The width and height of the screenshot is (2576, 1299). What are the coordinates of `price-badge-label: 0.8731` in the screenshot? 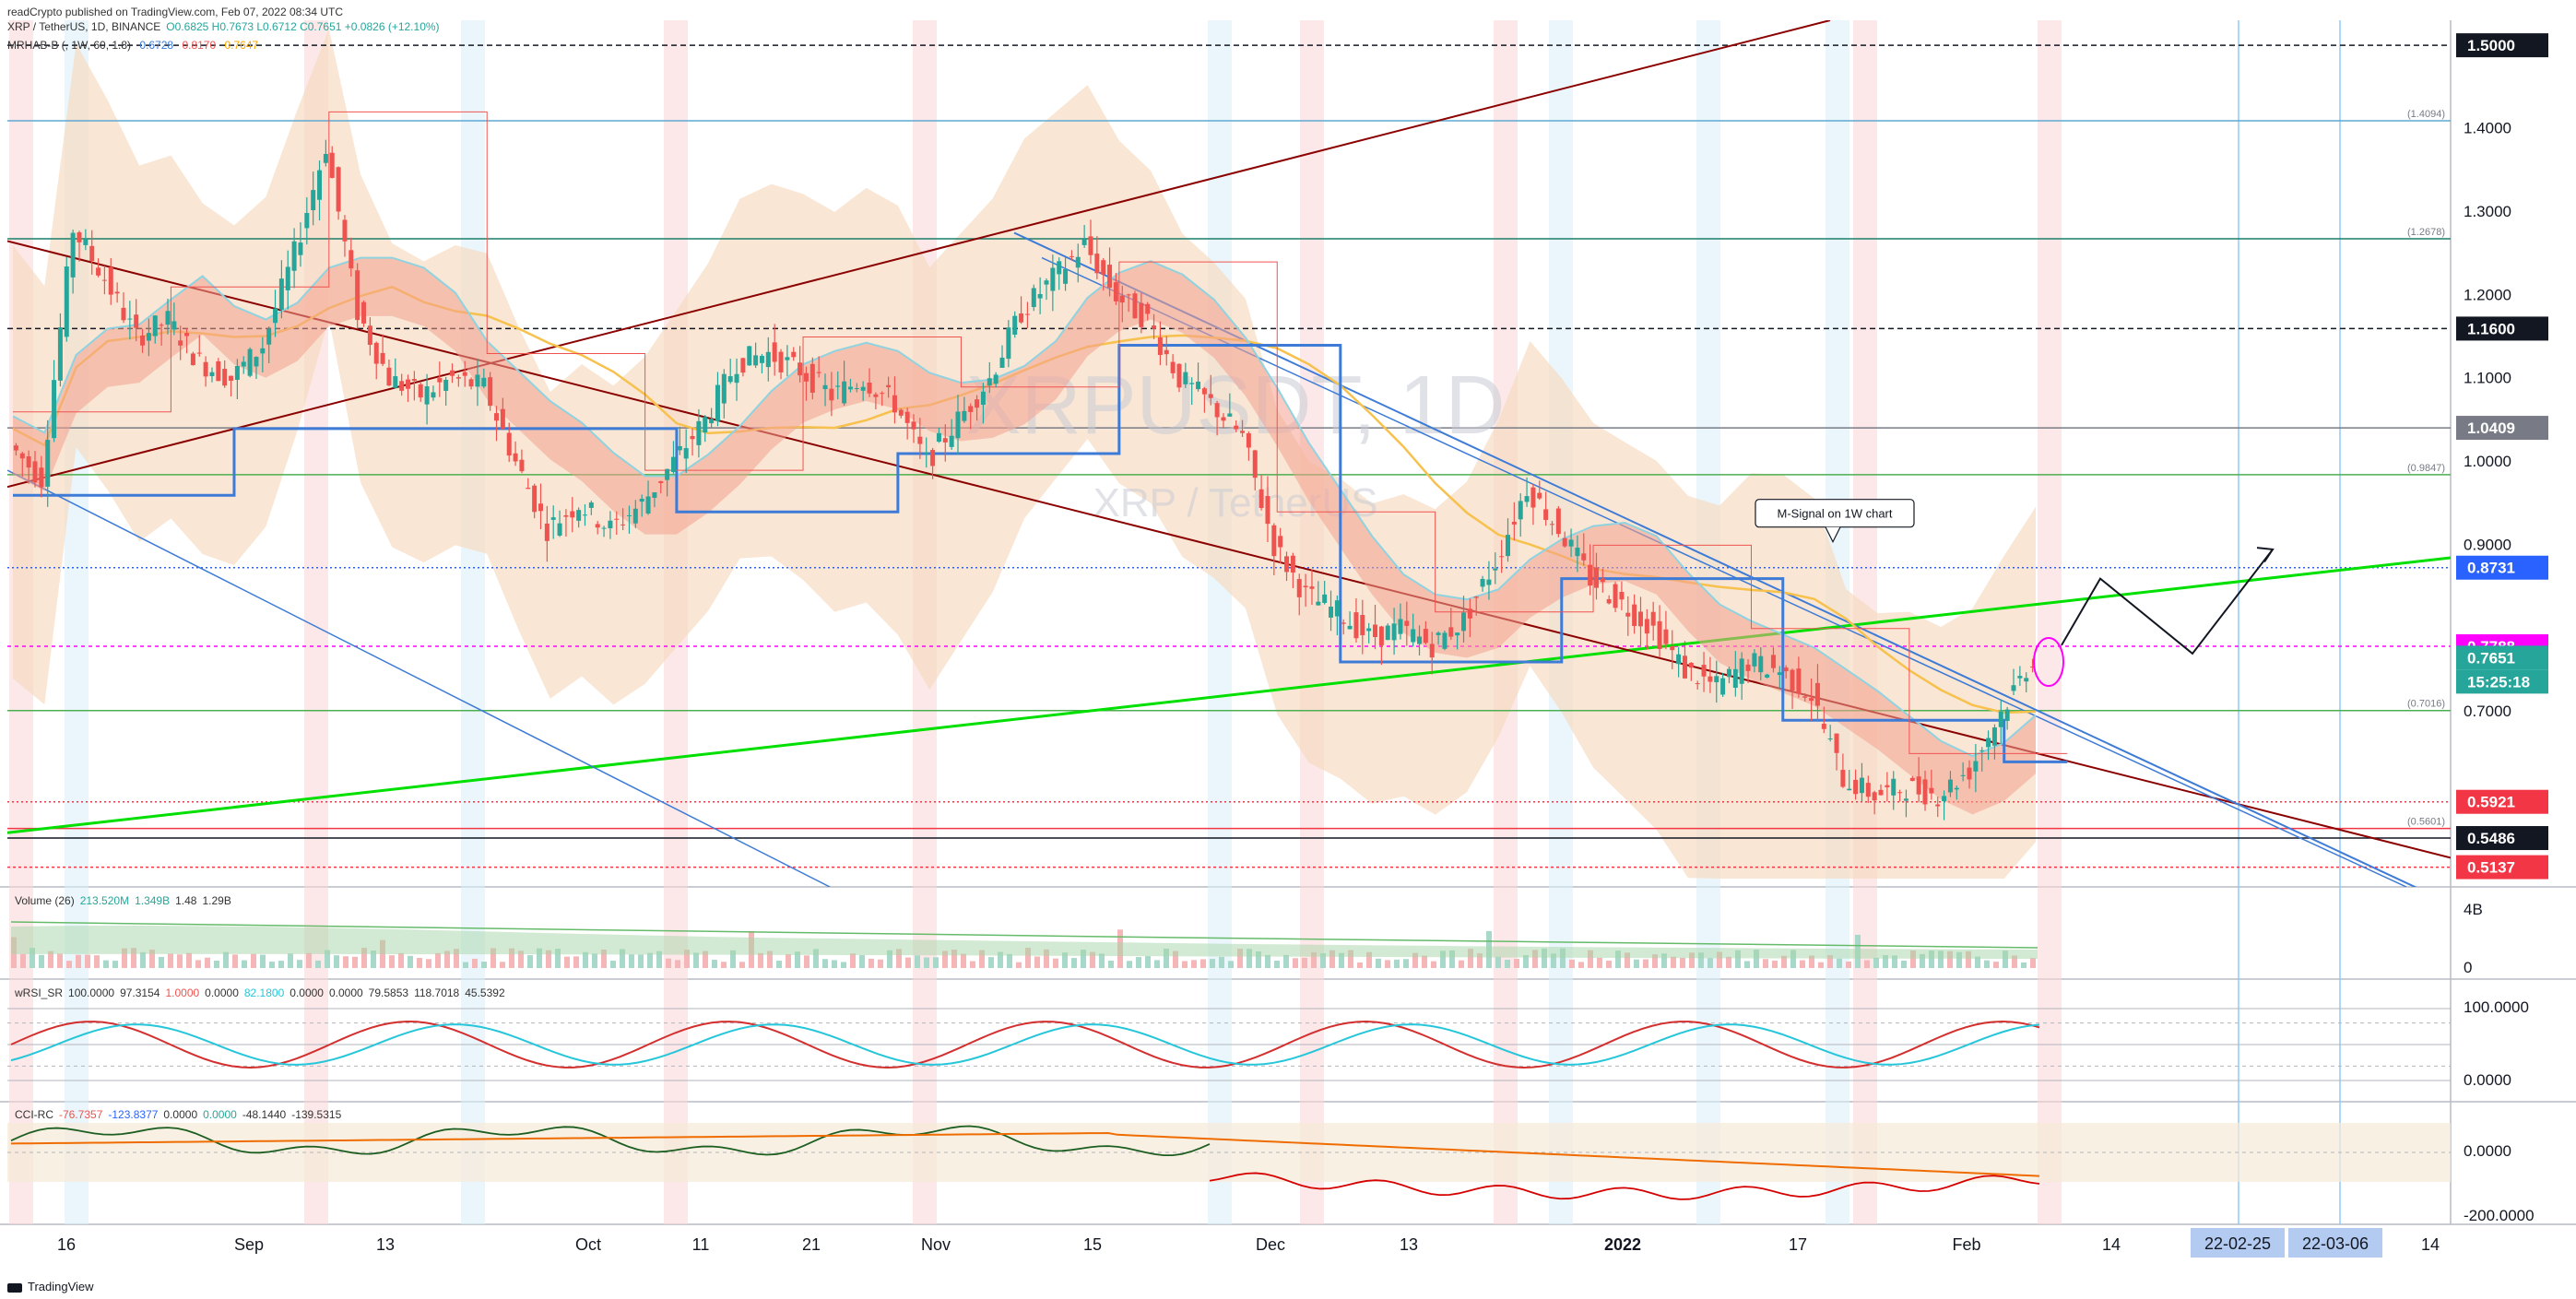 It's located at (2491, 568).